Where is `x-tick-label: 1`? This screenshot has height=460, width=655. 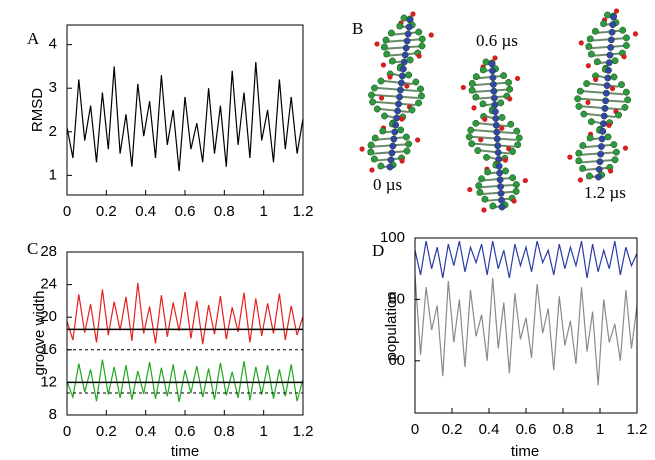
x-tick-label: 1 is located at coordinates (600, 429).